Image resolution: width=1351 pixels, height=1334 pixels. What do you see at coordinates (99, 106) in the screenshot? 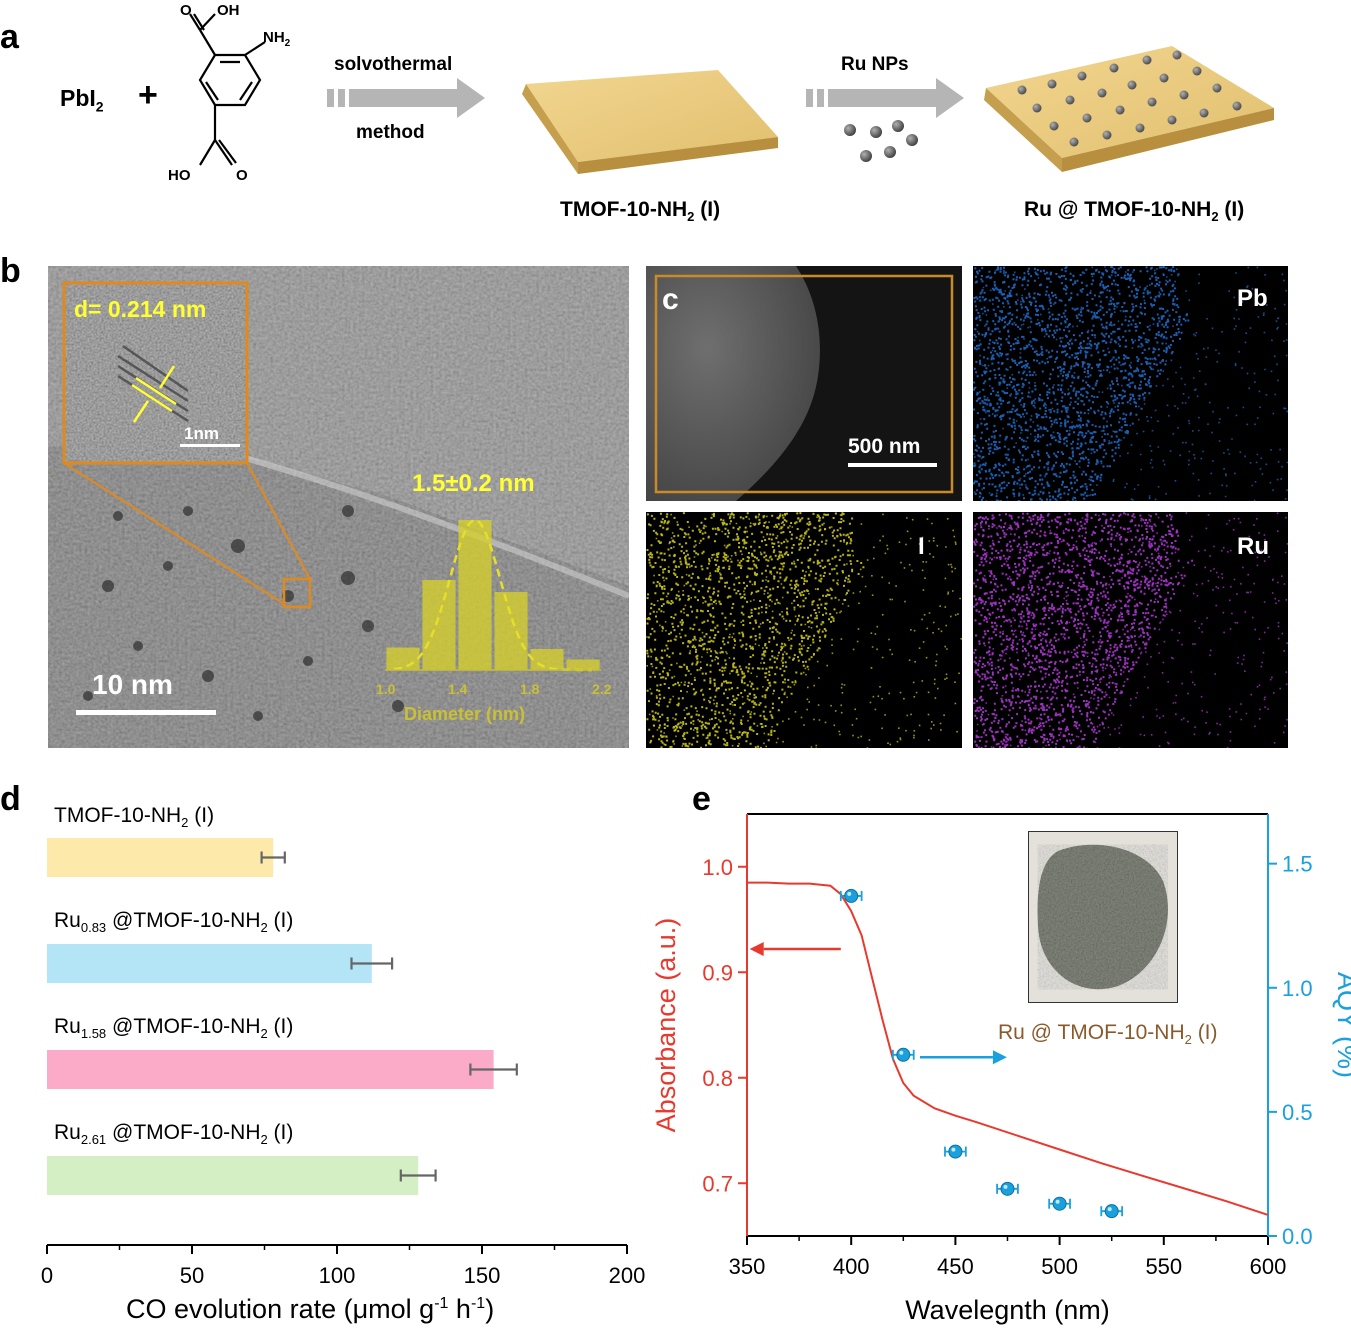
I see `pbi2-sub: 2` at bounding box center [99, 106].